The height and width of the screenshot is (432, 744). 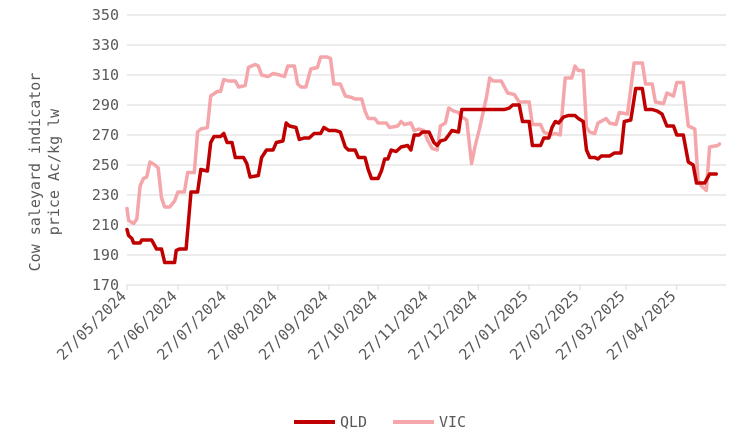 I want to click on y-tick-label: 270, so click(x=105, y=135).